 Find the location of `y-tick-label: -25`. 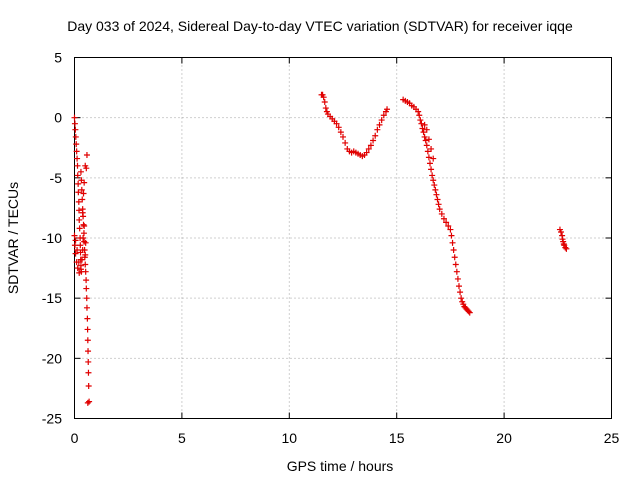

y-tick-label: -25 is located at coordinates (52, 419).